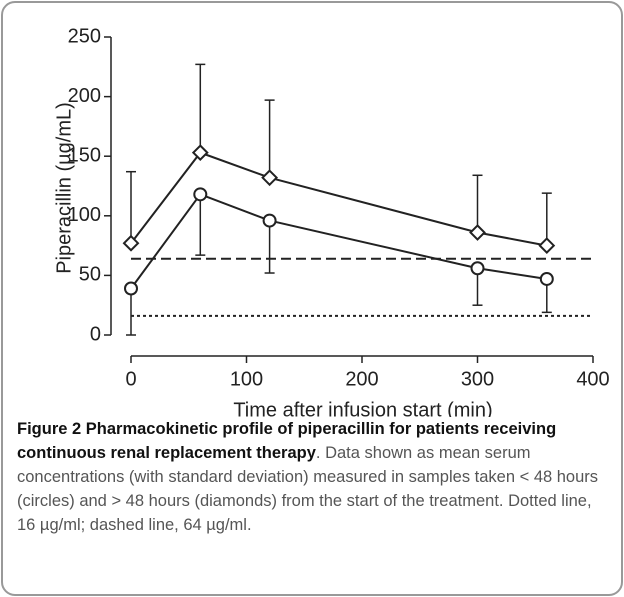 The image size is (624, 597). What do you see at coordinates (592, 379) in the screenshot?
I see `x-tick-label: 400` at bounding box center [592, 379].